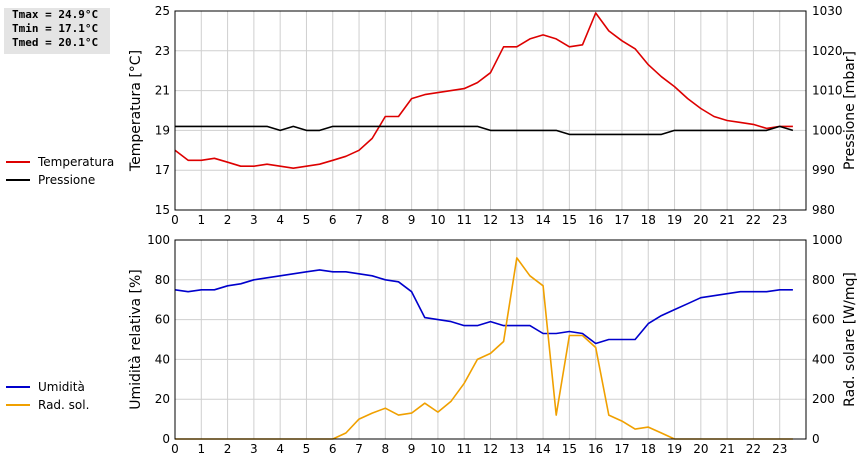 This screenshot has height=460, width=860. What do you see at coordinates (621, 449) in the screenshot?
I see `chart2-x-tick-label: 17` at bounding box center [621, 449].